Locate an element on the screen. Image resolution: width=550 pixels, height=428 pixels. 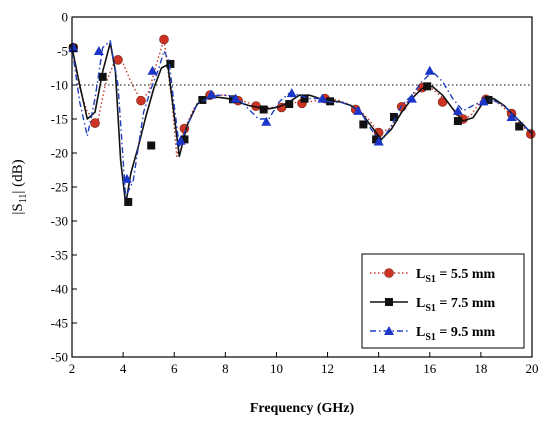
legend-entry-3: LS1 = 9.5 mm is located at coordinates (433, 334).